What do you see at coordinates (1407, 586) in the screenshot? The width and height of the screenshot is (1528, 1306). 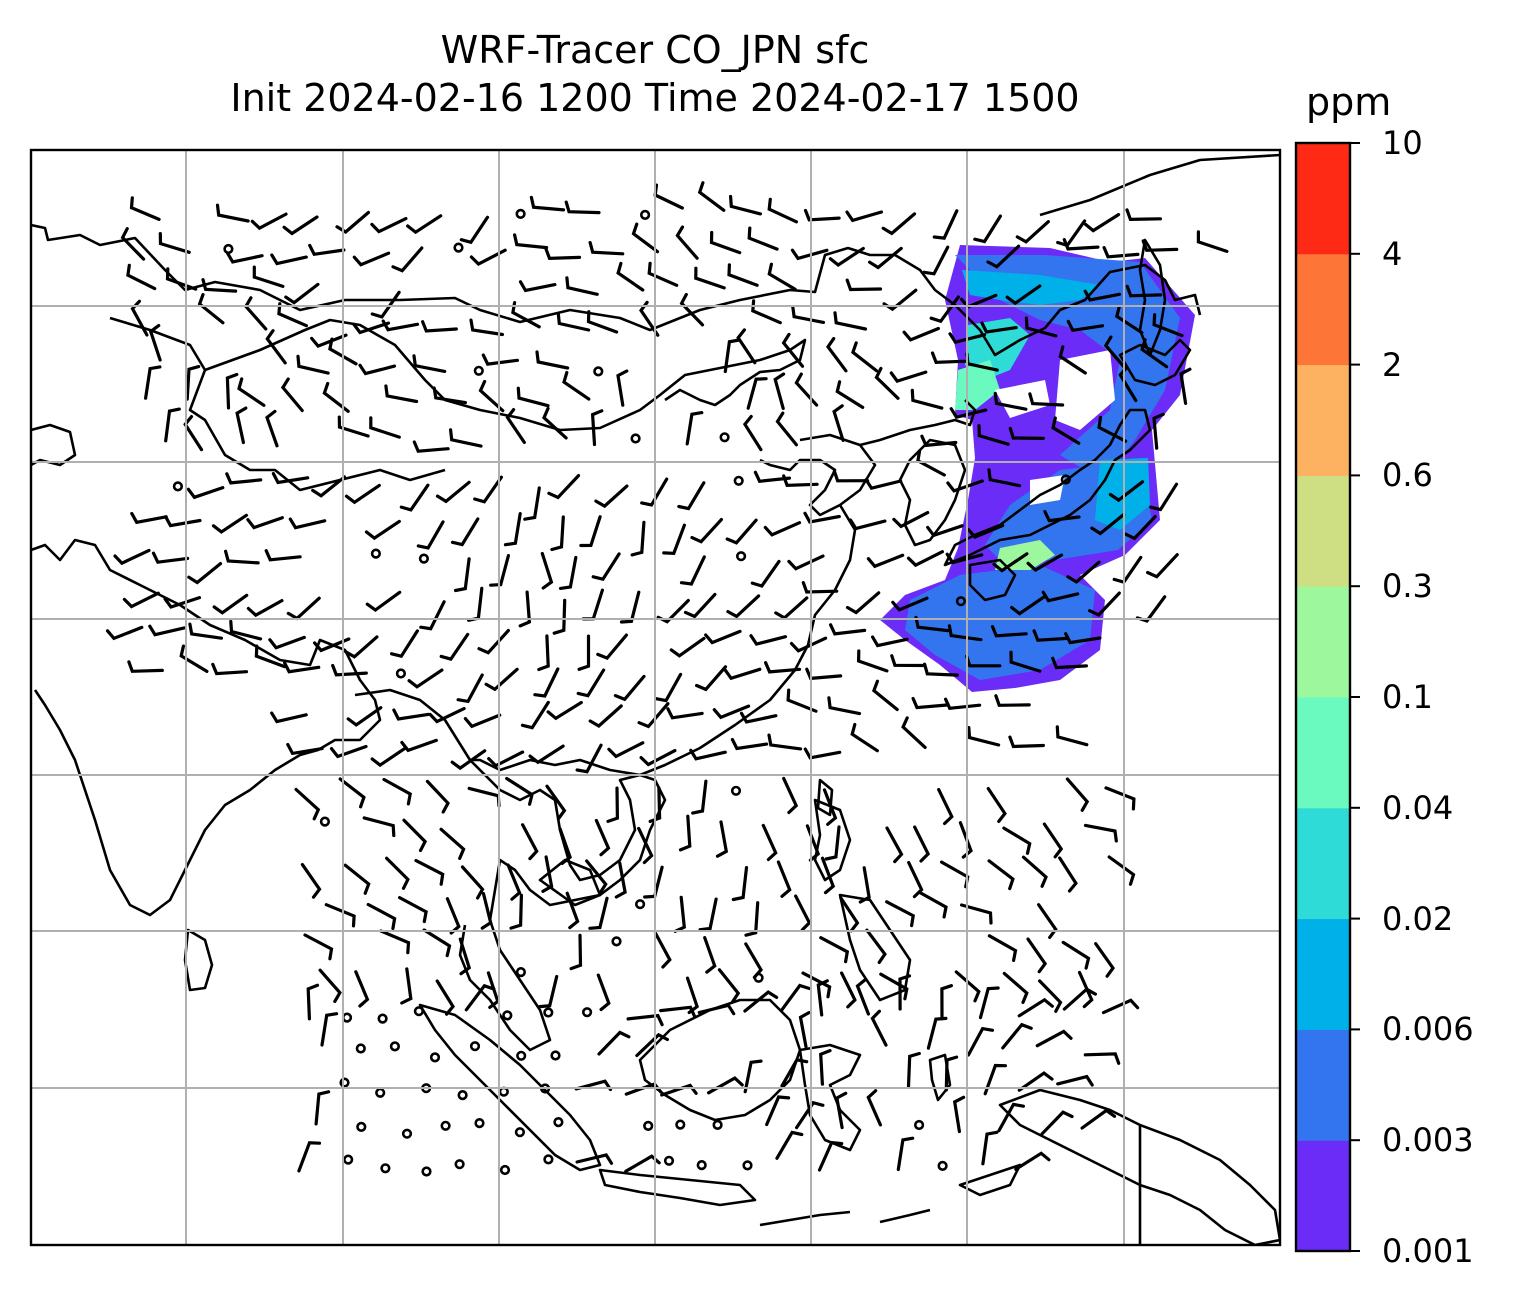 I see `colorbar-tick-label: 0.3` at bounding box center [1407, 586].